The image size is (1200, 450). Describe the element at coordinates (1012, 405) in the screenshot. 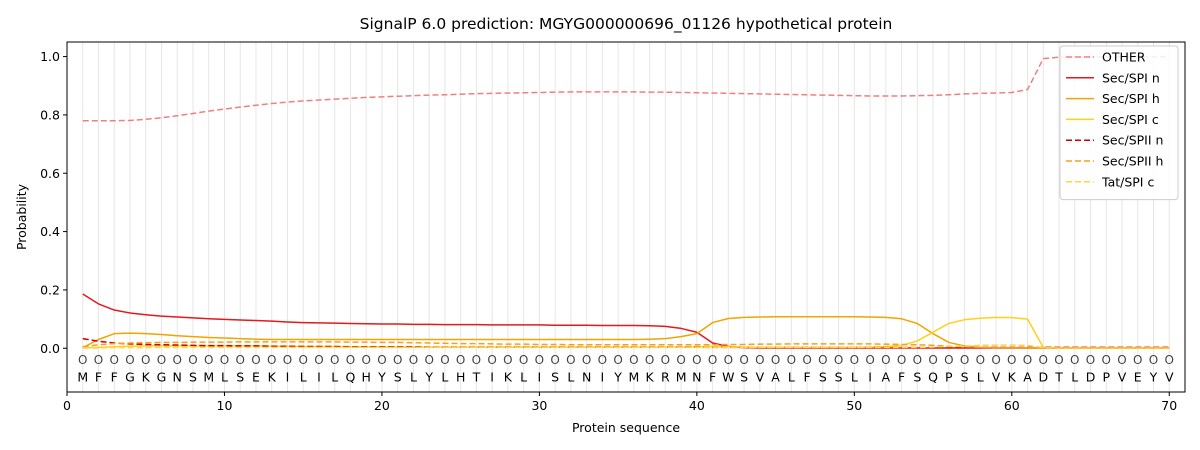

I see `x-tick-label: 60` at that location.